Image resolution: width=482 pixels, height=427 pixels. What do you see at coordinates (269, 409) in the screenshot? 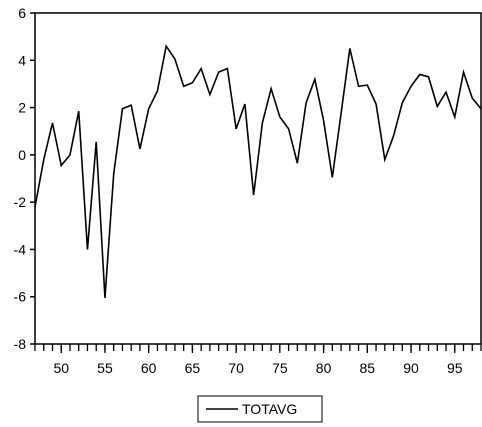
I see `legend-label-totavg: TOTAVG` at bounding box center [269, 409].